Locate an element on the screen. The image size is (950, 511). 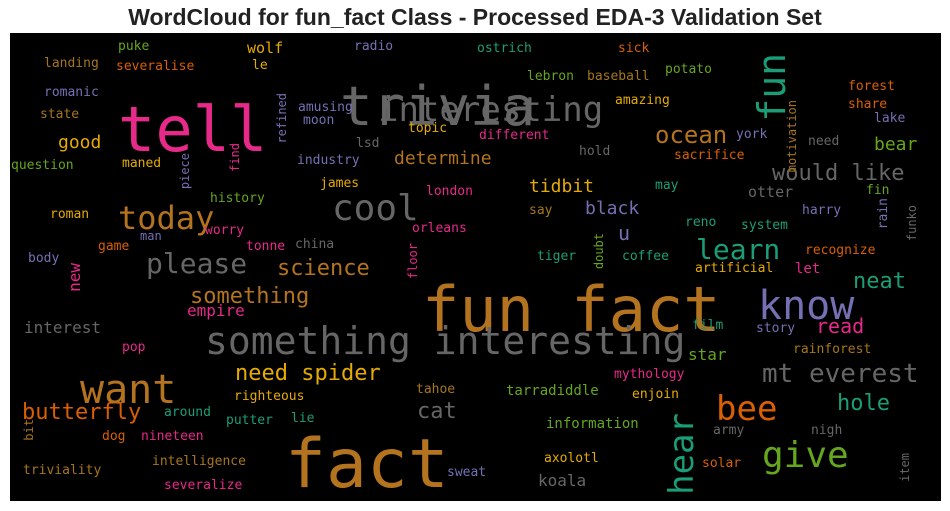
word-china: china is located at coordinates (314, 244).